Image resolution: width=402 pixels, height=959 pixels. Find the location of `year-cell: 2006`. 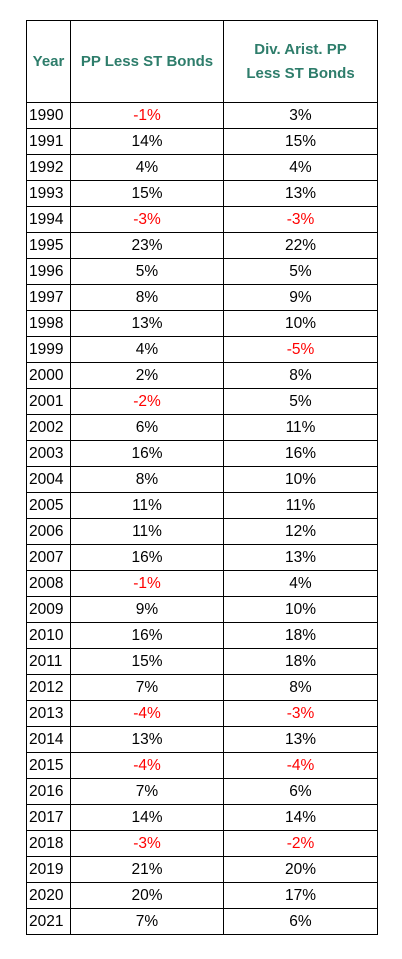

year-cell: 2006 is located at coordinates (48, 531).